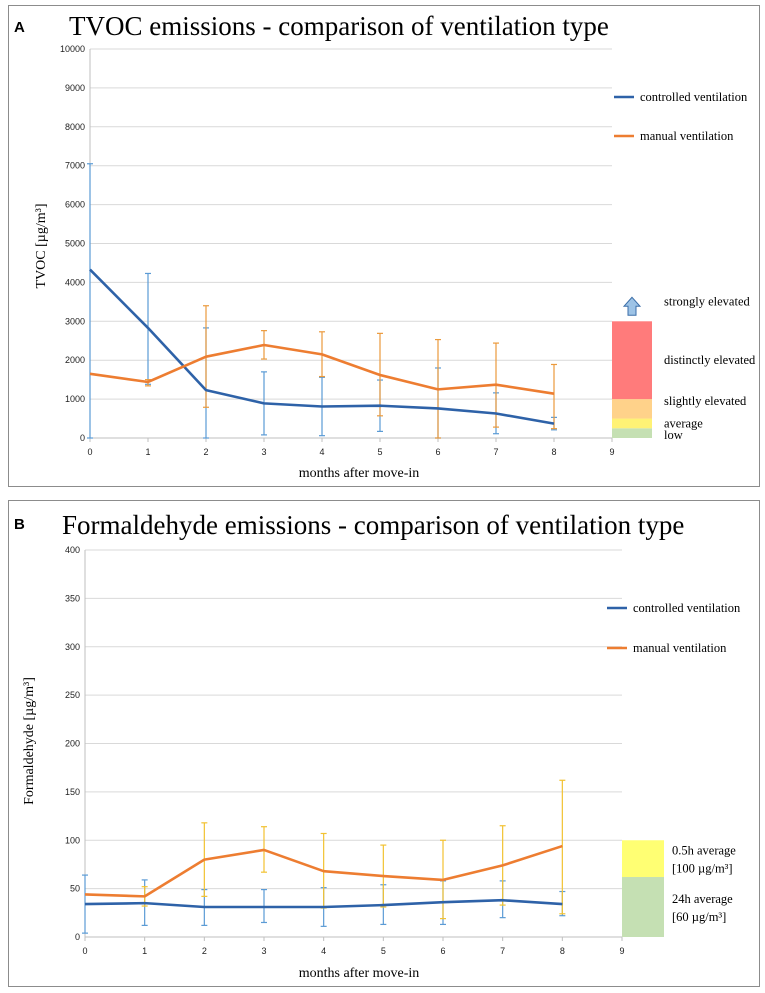 This screenshot has height=993, width=765. I want to click on y-tick-label: 7000, so click(75, 166).